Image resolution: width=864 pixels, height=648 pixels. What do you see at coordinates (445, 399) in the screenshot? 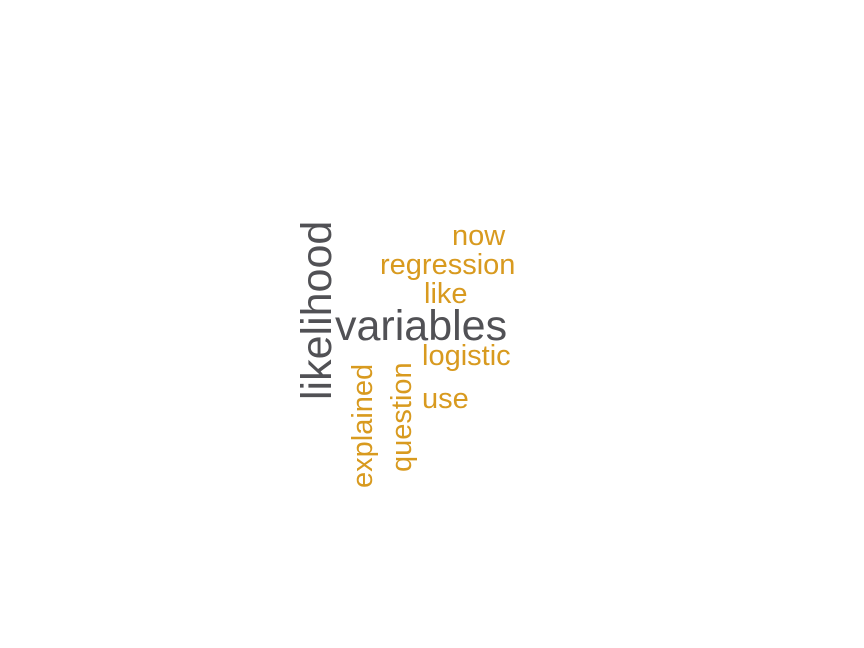
I see `word-use: use` at bounding box center [445, 399].